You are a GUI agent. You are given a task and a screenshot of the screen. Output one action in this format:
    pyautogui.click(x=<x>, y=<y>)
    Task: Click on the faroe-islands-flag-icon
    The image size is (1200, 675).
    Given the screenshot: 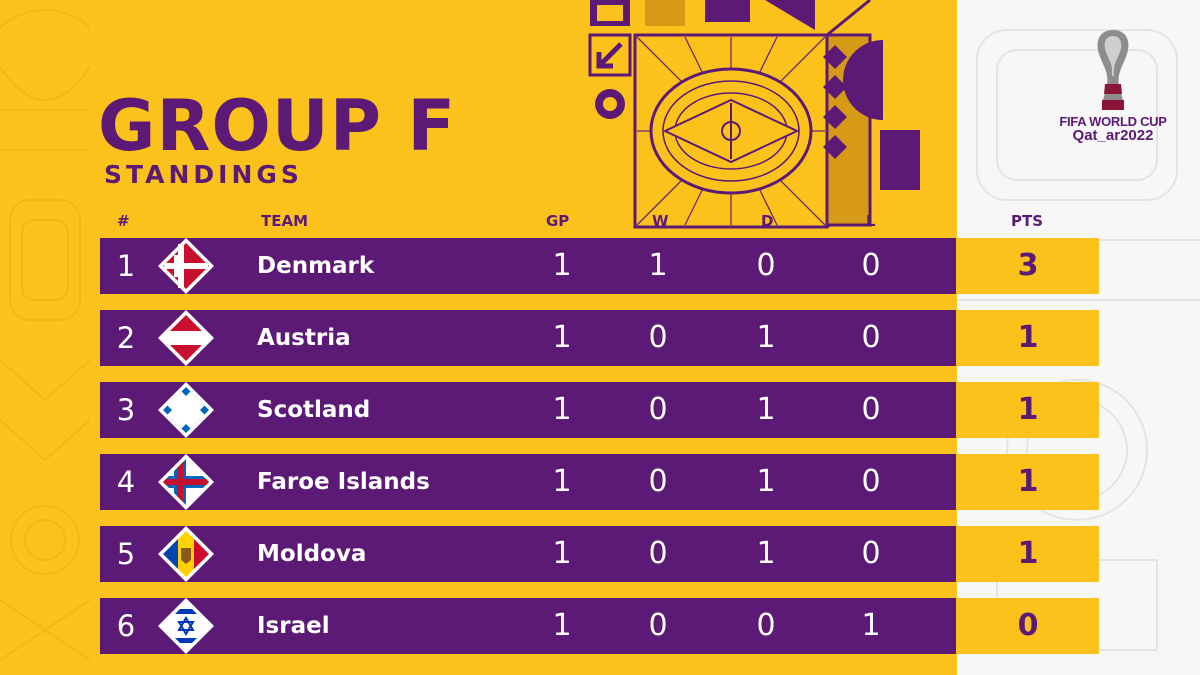 What is the action you would take?
    pyautogui.click(x=186, y=482)
    